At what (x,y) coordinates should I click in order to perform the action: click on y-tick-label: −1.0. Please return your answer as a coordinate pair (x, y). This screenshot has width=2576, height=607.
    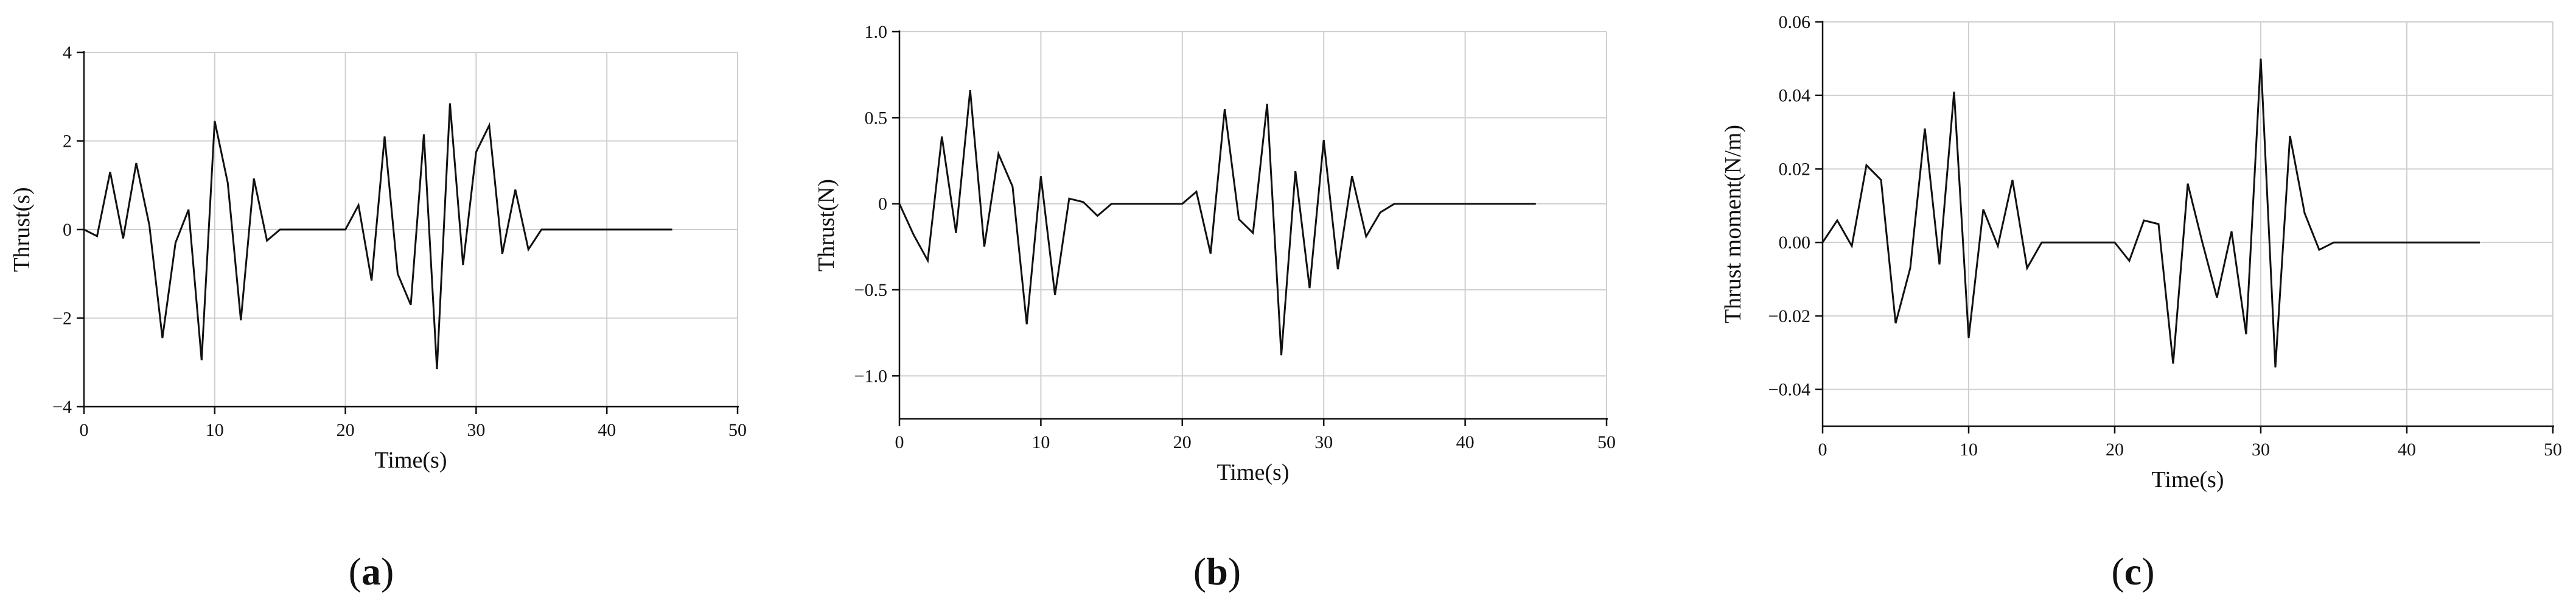
    Looking at the image, I should click on (870, 376).